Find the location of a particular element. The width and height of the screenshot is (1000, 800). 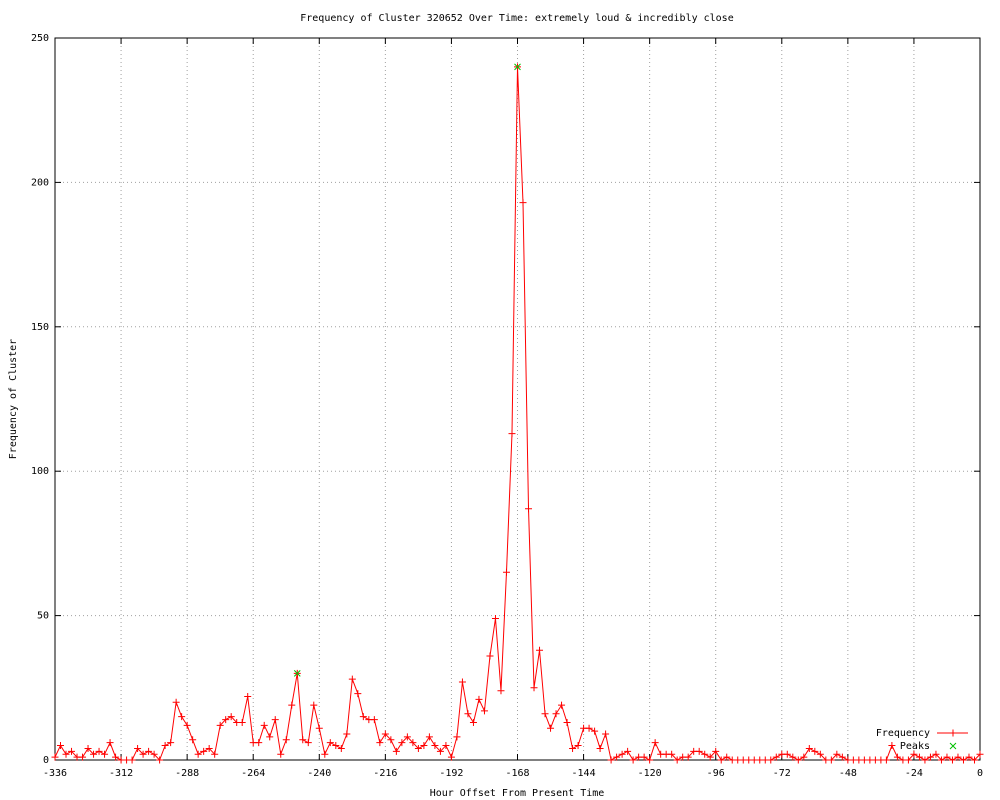

y-tick-label: 200 is located at coordinates (40, 182).